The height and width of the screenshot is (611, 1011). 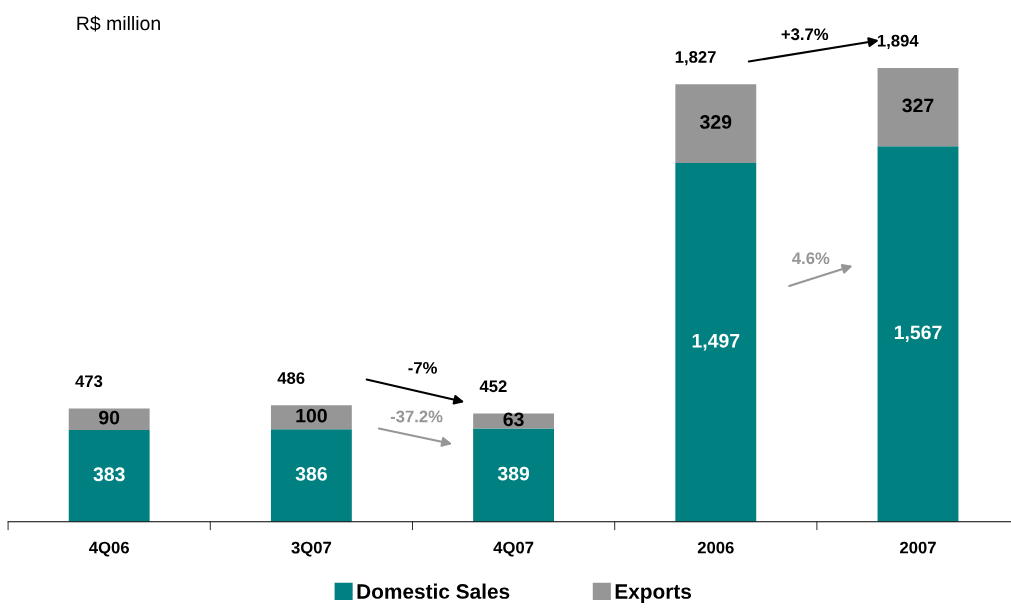 What do you see at coordinates (493, 386) in the screenshot?
I see `total-label: 452` at bounding box center [493, 386].